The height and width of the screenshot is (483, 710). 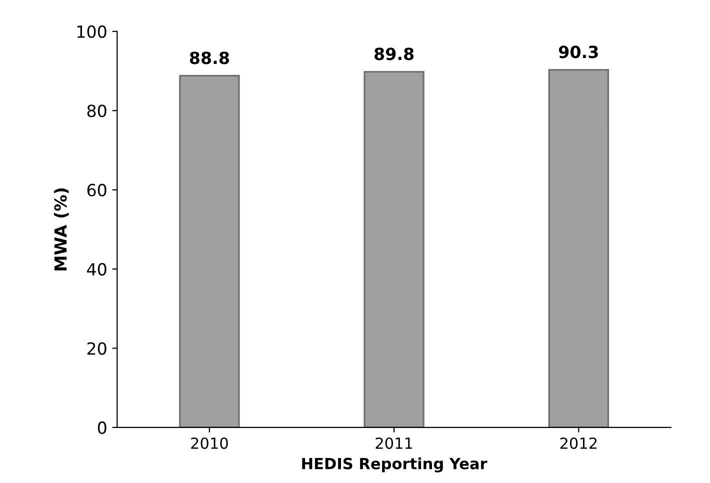 I want to click on y-tick-label: 20, so click(x=96, y=348).